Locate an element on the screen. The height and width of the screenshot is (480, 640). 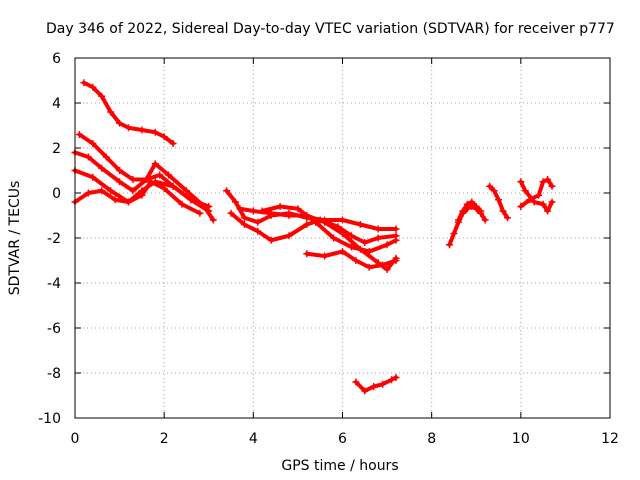
x-tick-labels: 0 2 4 6 8 10 12 is located at coordinates (345, 439).